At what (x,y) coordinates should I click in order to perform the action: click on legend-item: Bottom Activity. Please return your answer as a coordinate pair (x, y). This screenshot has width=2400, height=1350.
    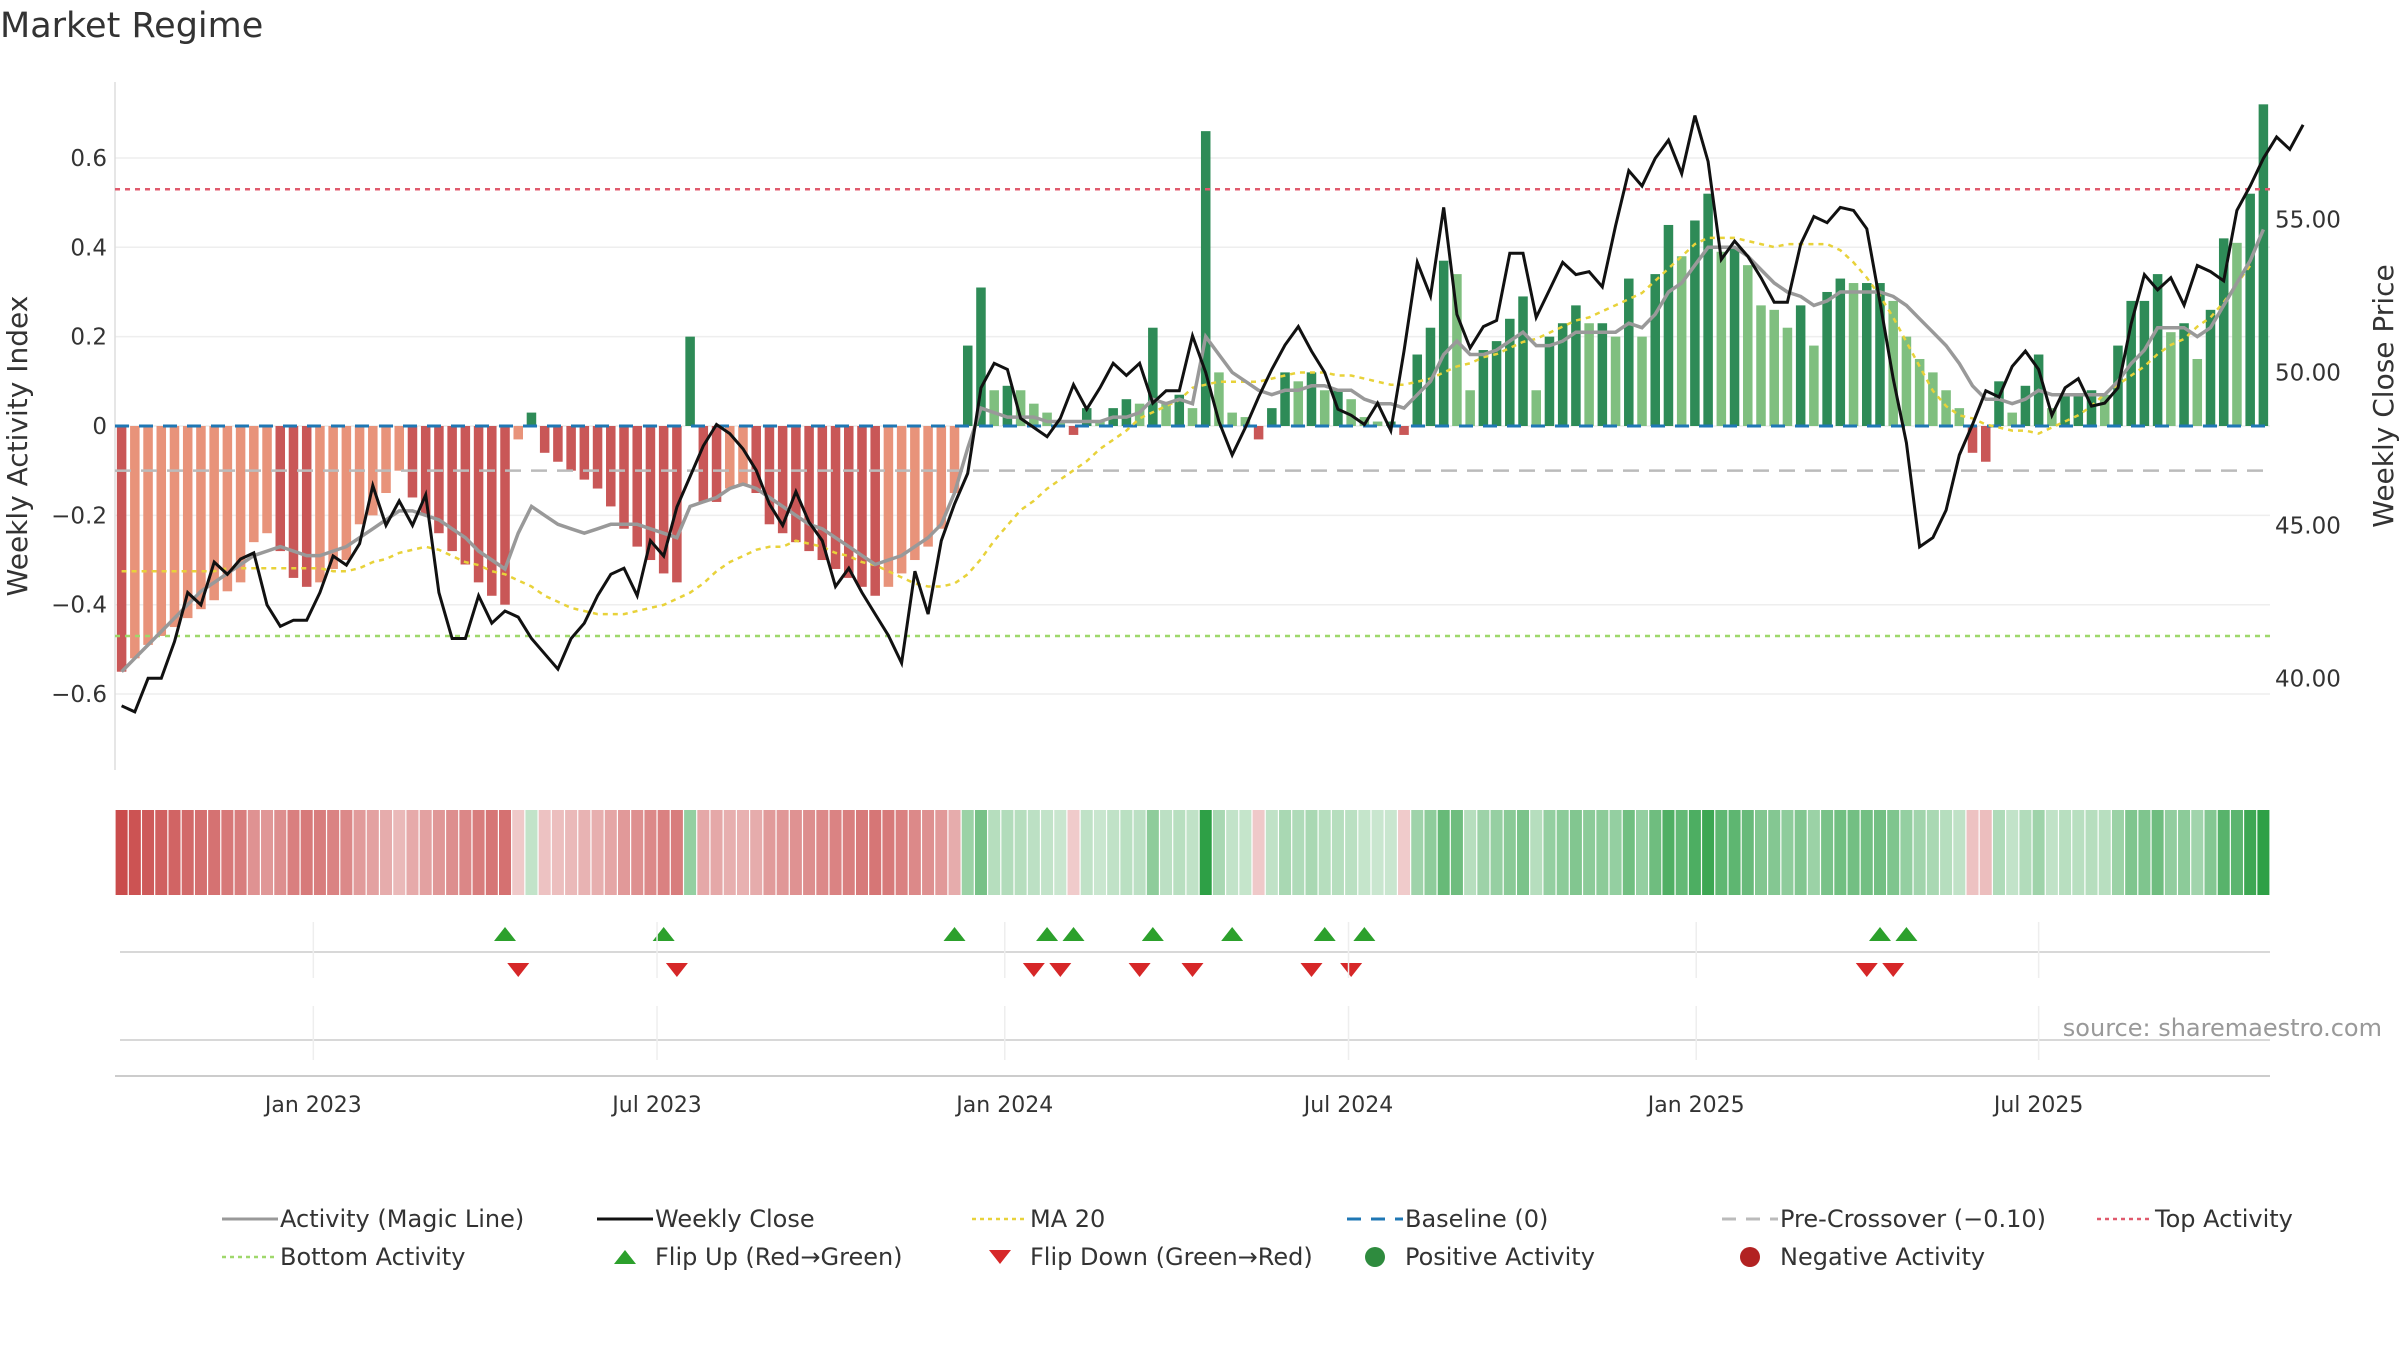
    Looking at the image, I should click on (342, 1257).